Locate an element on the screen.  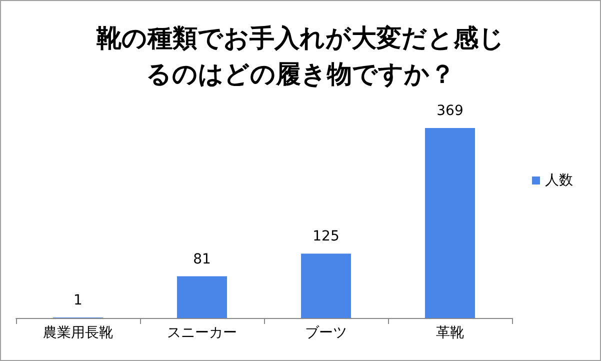
legend-label: 人数 is located at coordinates (559, 180).